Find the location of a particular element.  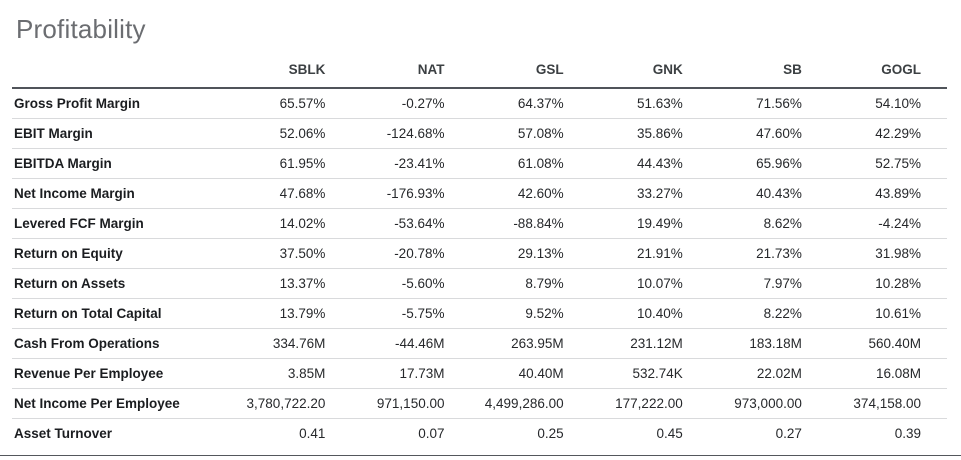

cell-value: 3.85M is located at coordinates (292, 373).